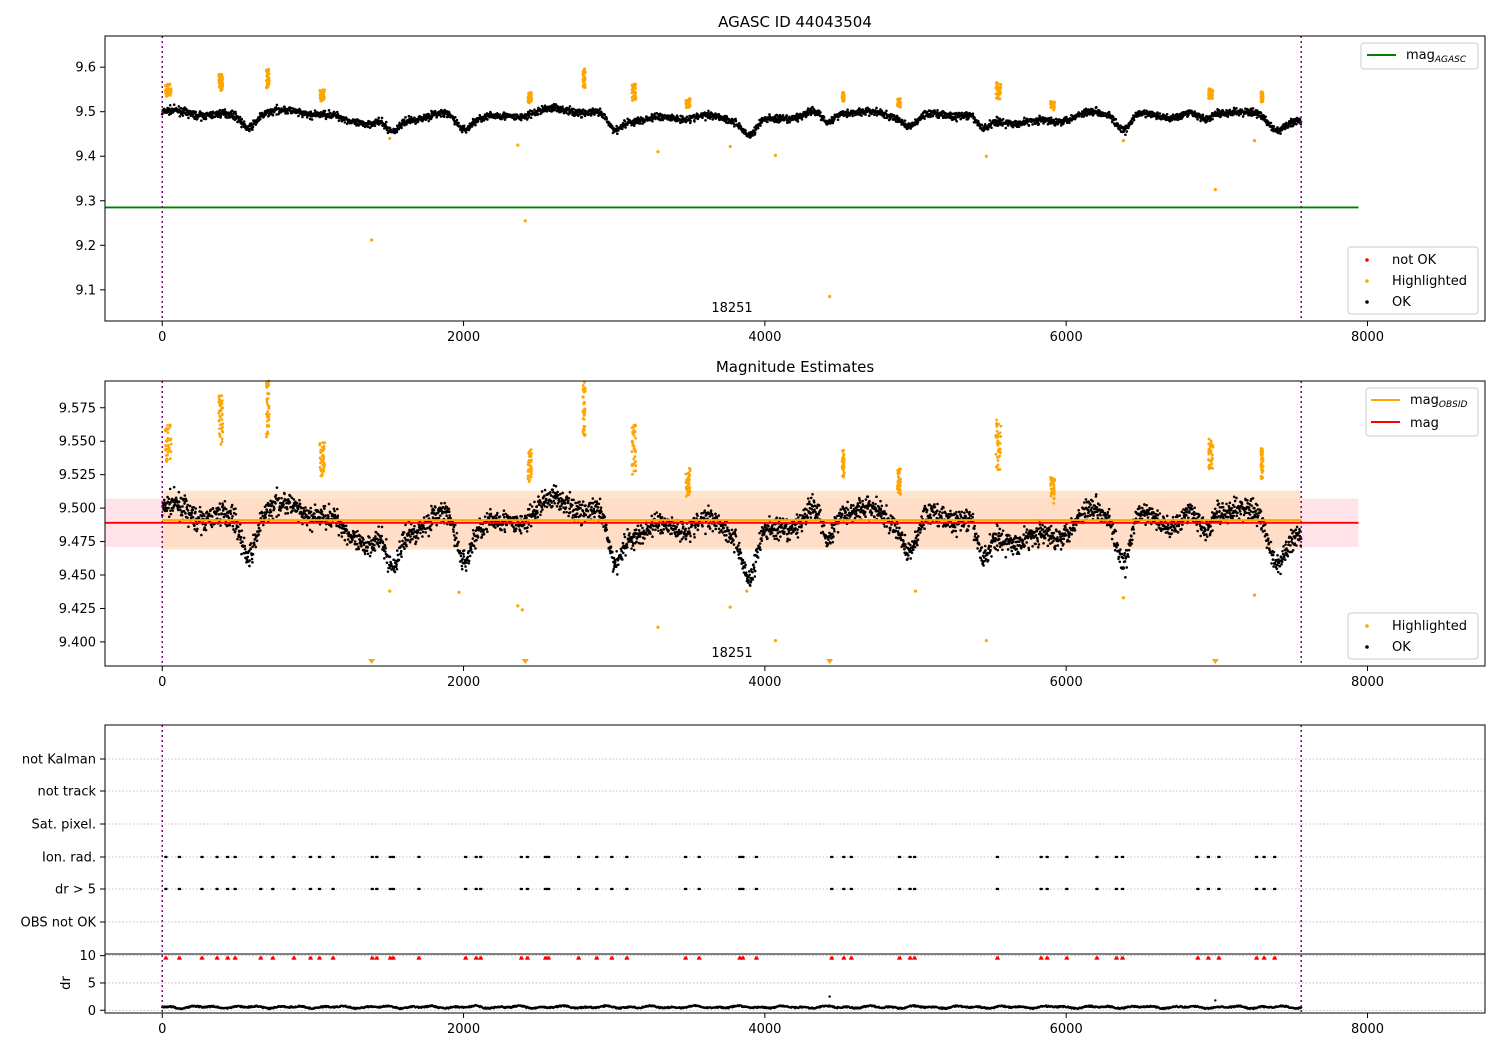 Image resolution: width=1500 pixels, height=1050 pixels. Describe the element at coordinates (463, 337) in the screenshot. I see `x-tick-label: 2000` at that location.